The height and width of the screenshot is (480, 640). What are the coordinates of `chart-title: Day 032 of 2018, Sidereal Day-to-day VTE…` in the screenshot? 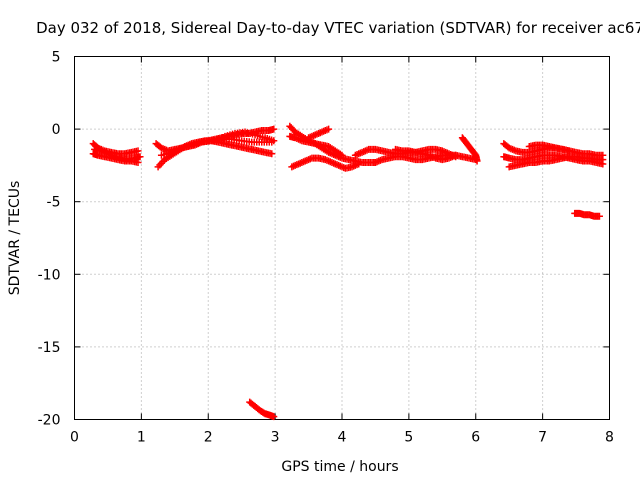 It's located at (338, 28).